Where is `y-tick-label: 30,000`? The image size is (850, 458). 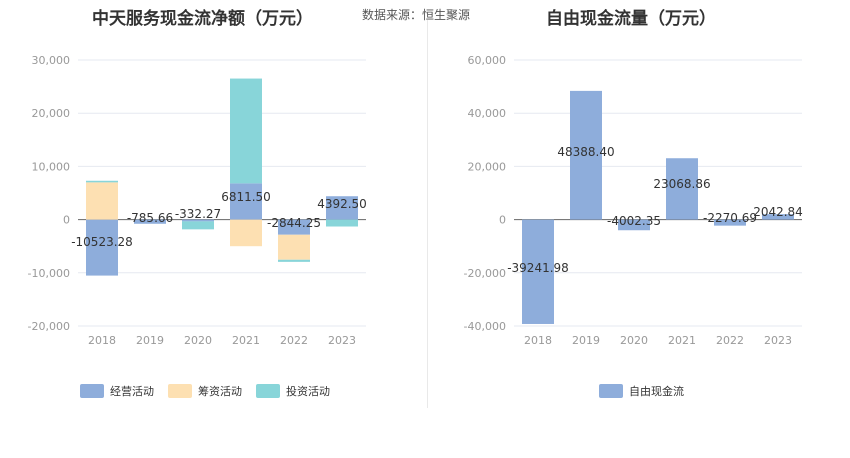 y-tick-label: 30,000 is located at coordinates (51, 60).